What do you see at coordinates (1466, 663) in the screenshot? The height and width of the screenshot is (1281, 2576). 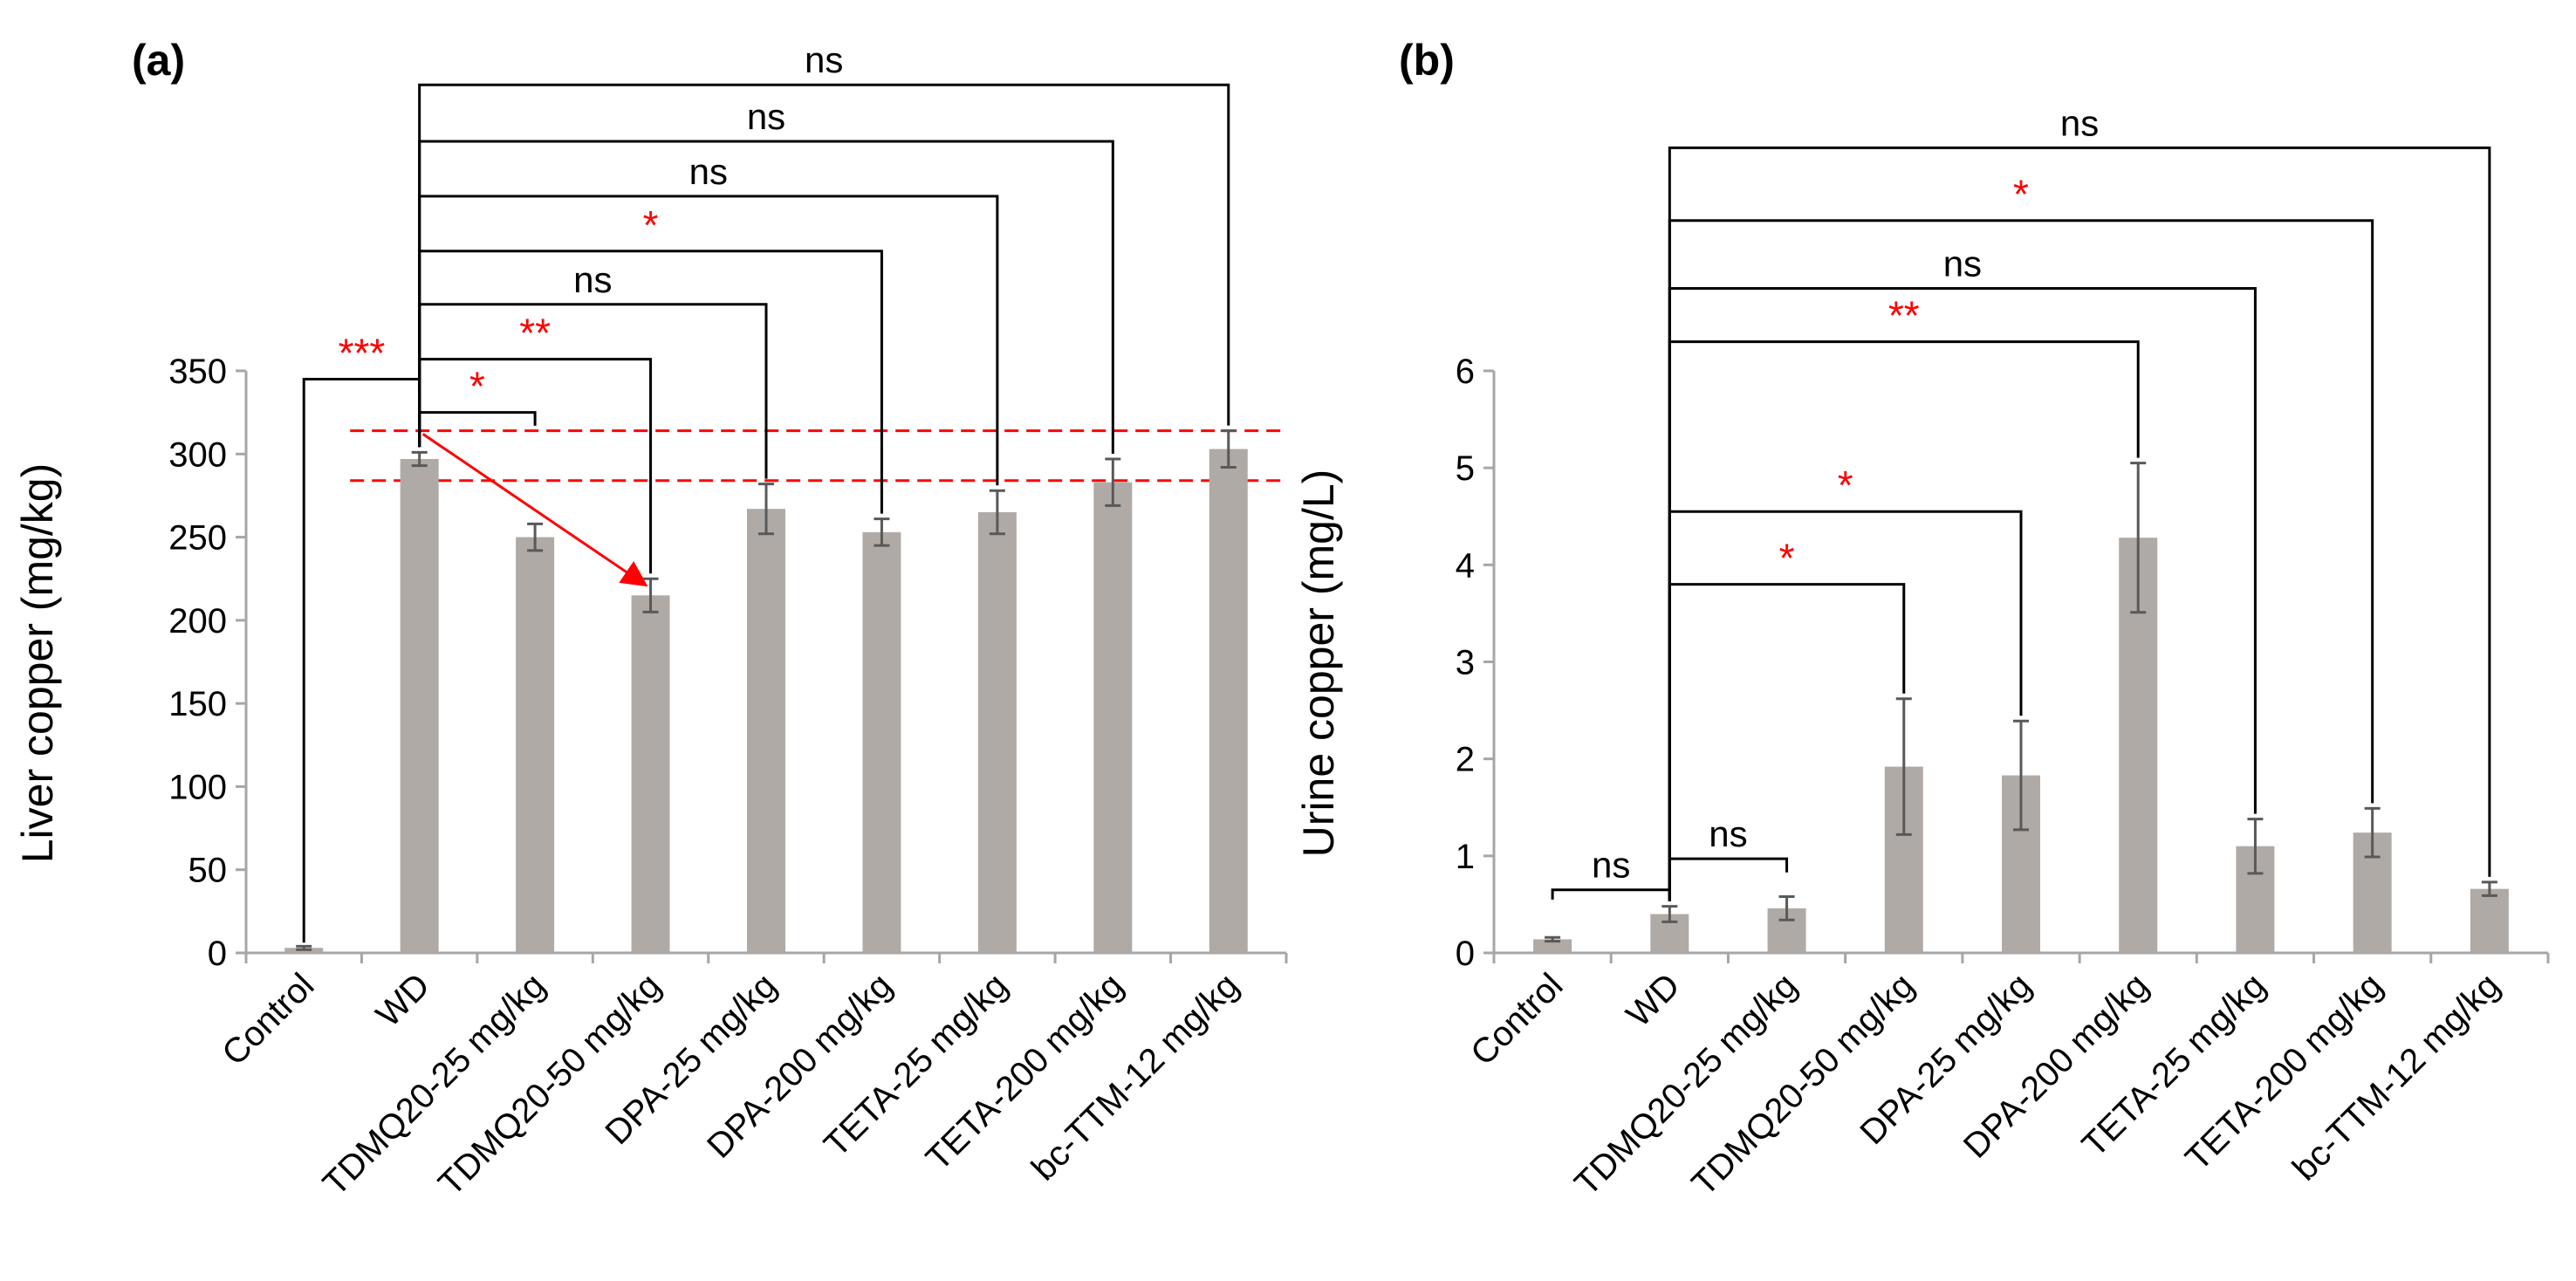 I see `y-tick-label: 3` at bounding box center [1466, 663].